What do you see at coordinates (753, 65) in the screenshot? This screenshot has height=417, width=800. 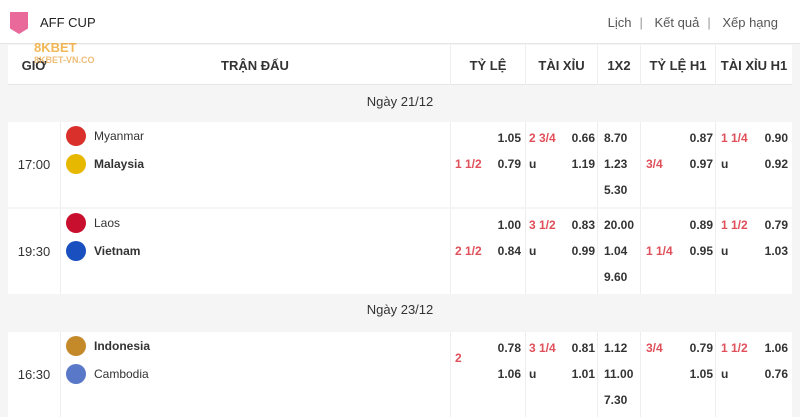 I see `col-over-under-h1: TÀI XỈU H1` at bounding box center [753, 65].